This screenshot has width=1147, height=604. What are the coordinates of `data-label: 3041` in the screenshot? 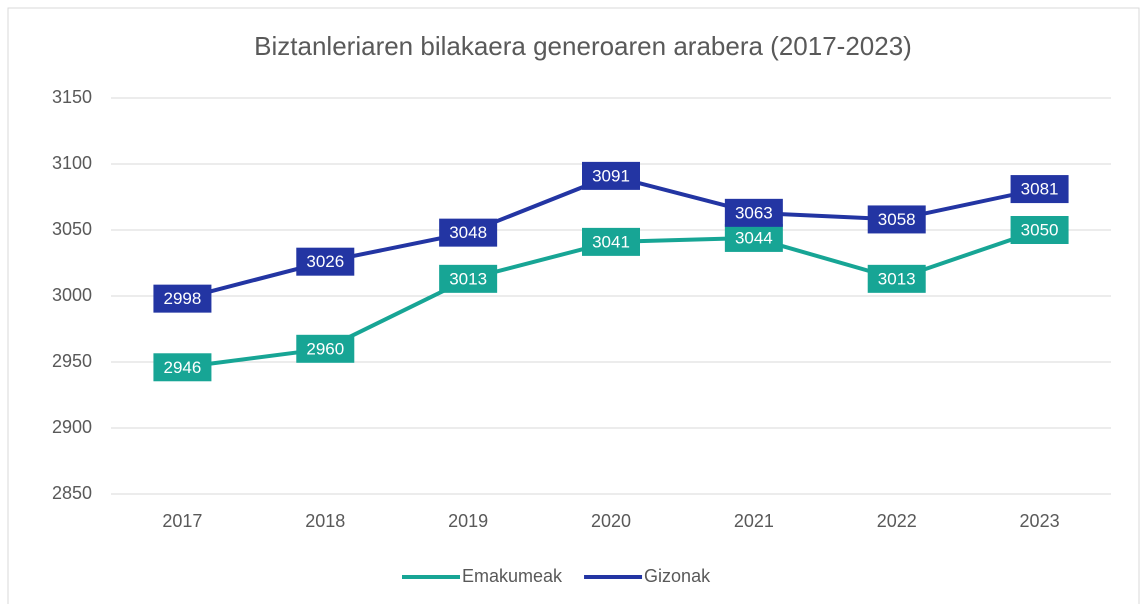 It's located at (611, 241).